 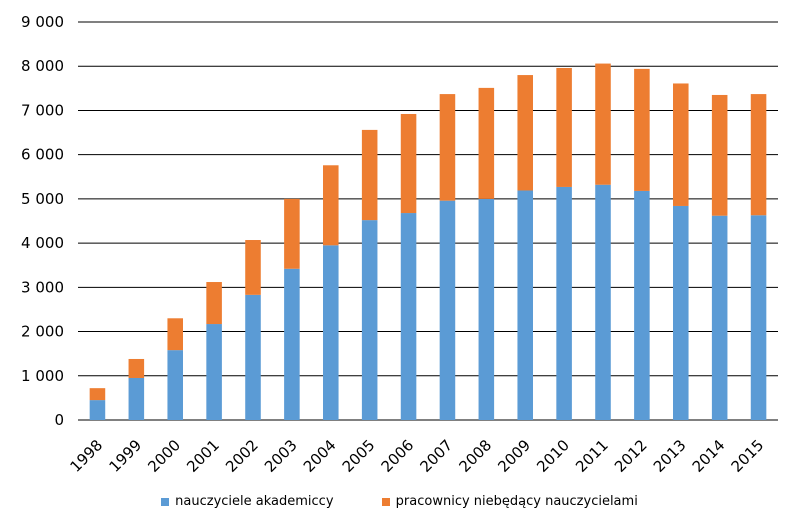 I want to click on bar-academic-2007, so click(x=447, y=310).